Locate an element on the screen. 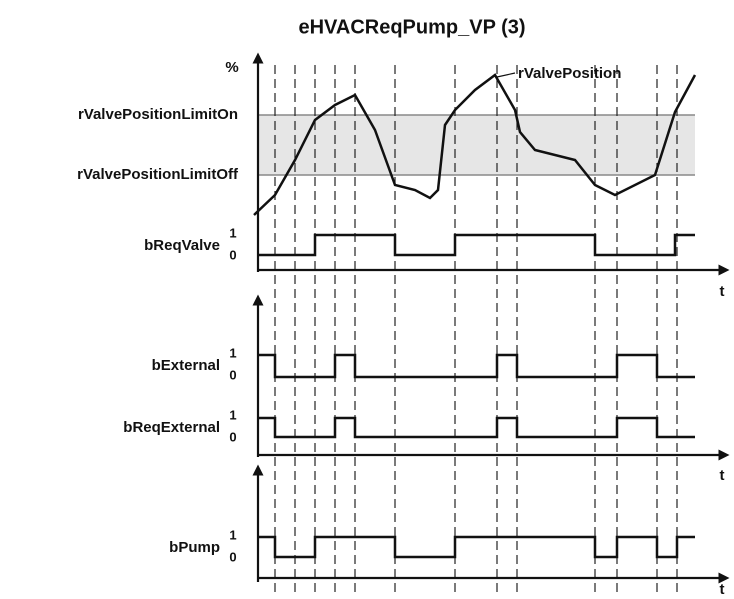 This screenshot has height=599, width=734. limit-off-label: rValvePositionLimitOff is located at coordinates (158, 174).